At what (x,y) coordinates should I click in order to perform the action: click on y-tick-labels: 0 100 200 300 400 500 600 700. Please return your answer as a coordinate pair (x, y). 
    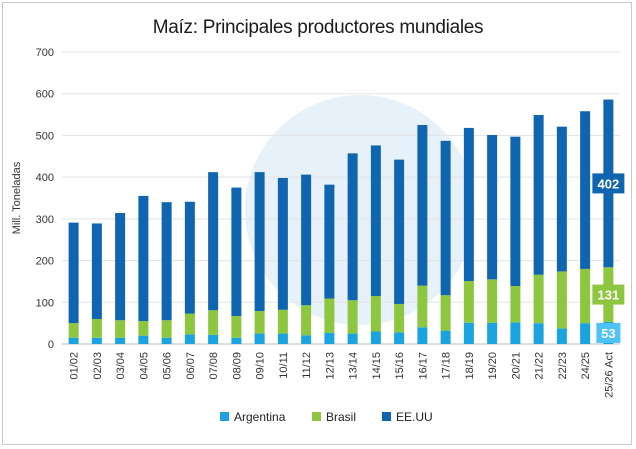
    Looking at the image, I should click on (45, 199).